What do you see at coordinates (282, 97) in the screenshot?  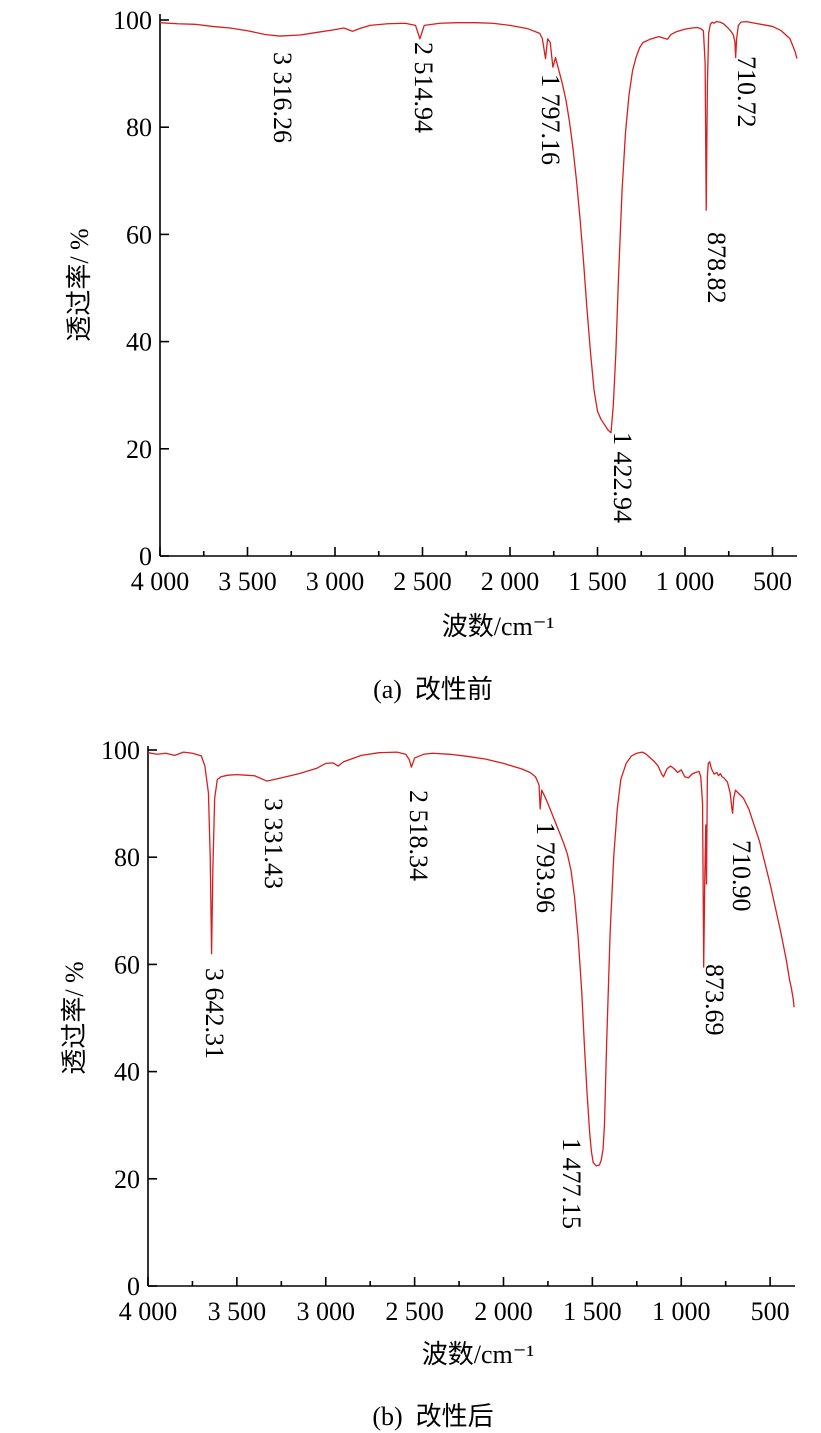 I see `peak-label: 3 316.26` at bounding box center [282, 97].